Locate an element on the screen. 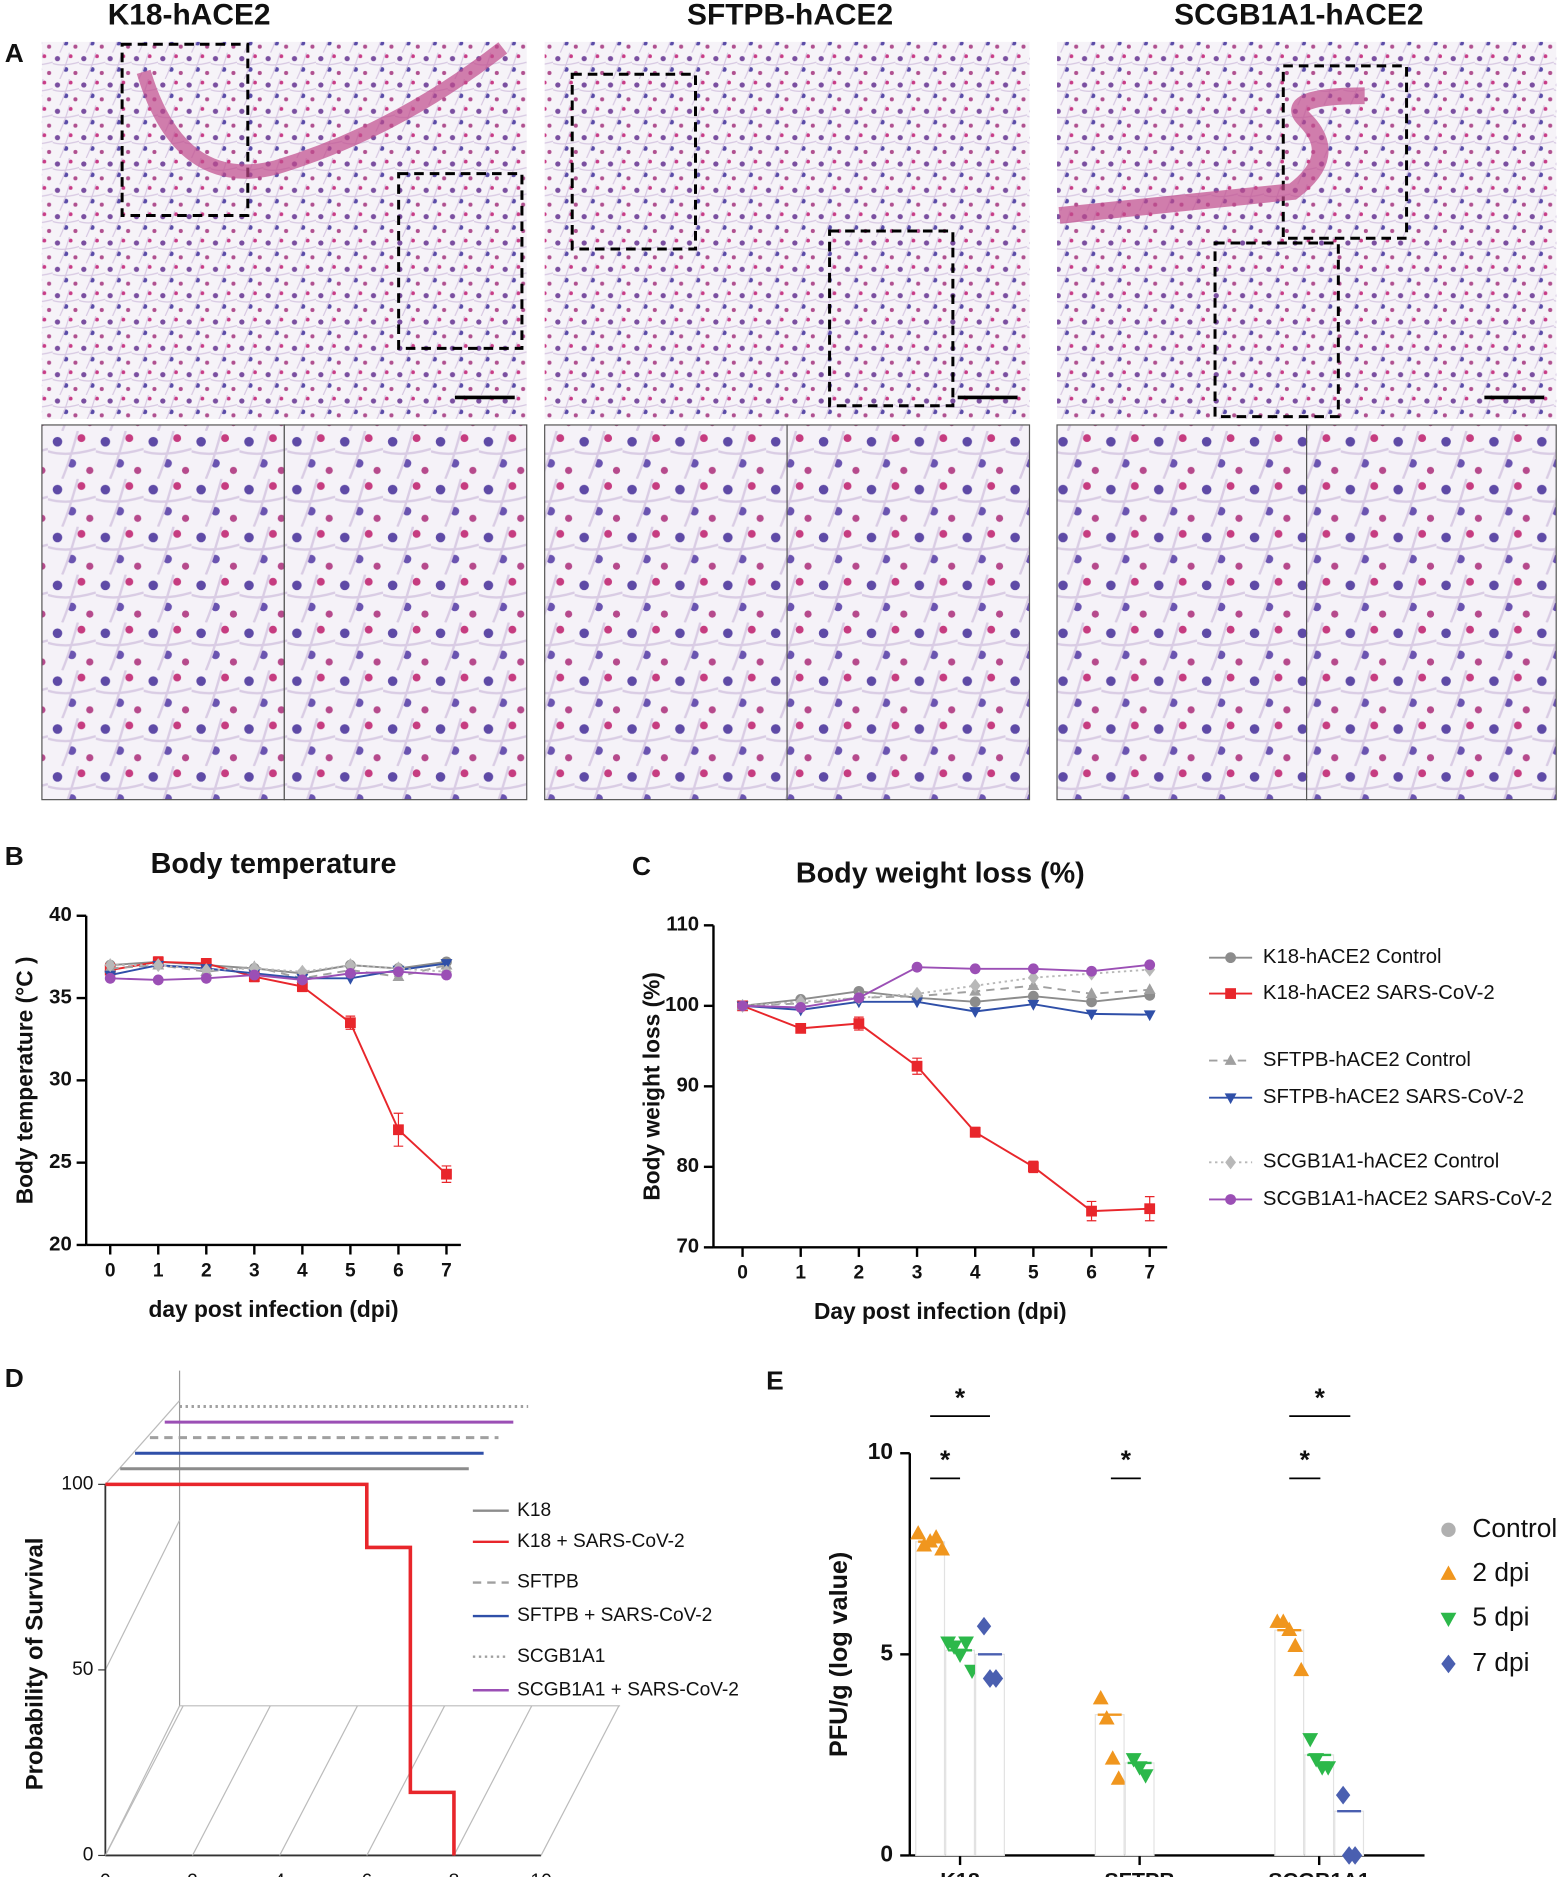 The image size is (1561, 1882). y-tick-label: 30 is located at coordinates (60, 1080).